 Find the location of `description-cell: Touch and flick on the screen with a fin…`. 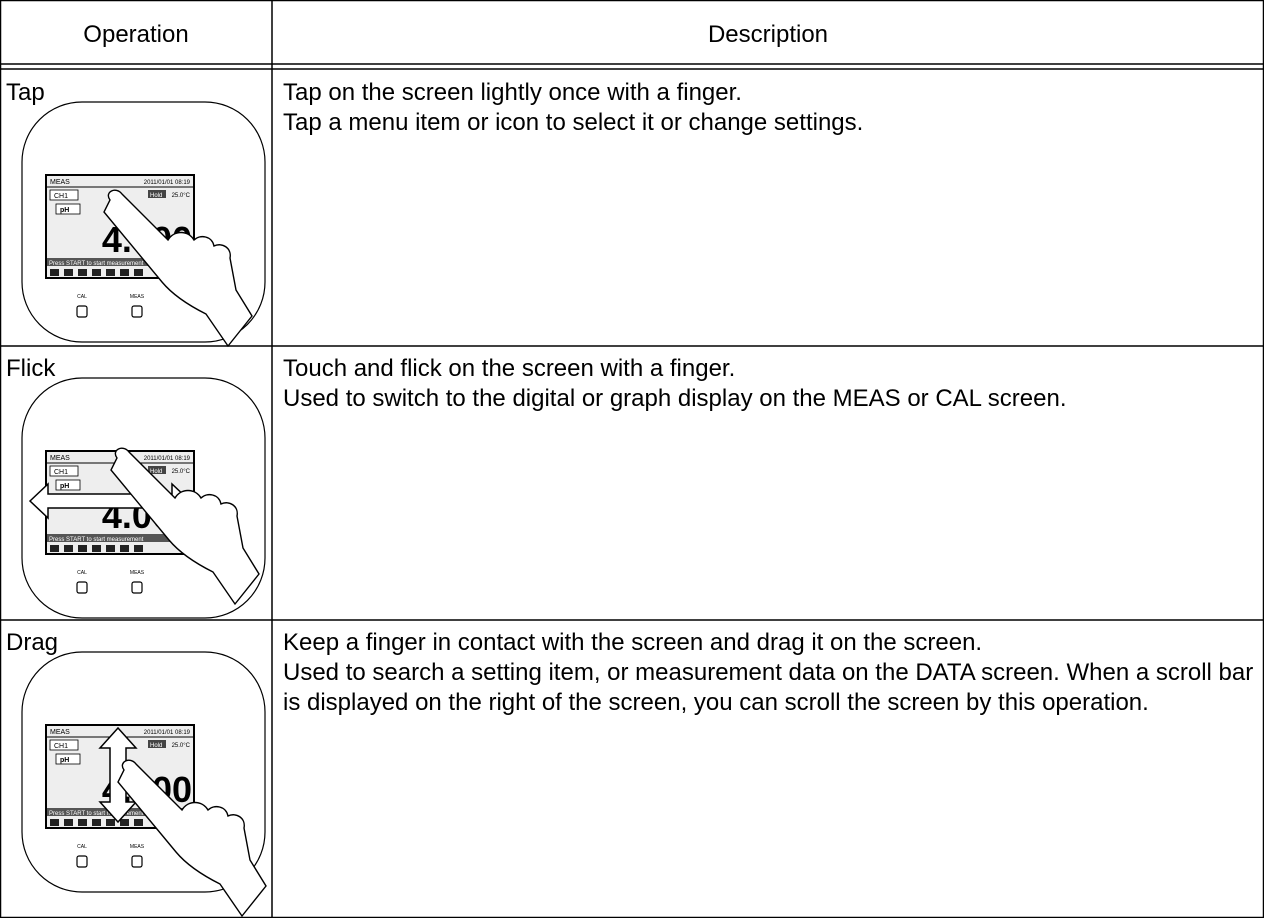

description-cell: Touch and flick on the screen with a fin… is located at coordinates (769, 384).